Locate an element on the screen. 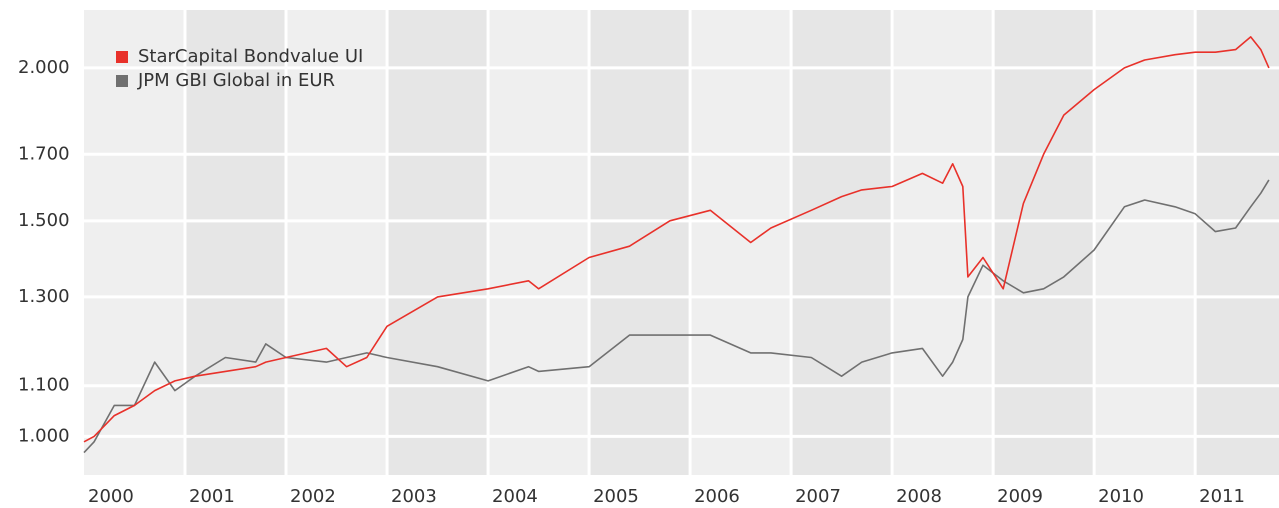 This screenshot has height=508, width=1279. y-tick-label: 1.000 is located at coordinates (44, 435).